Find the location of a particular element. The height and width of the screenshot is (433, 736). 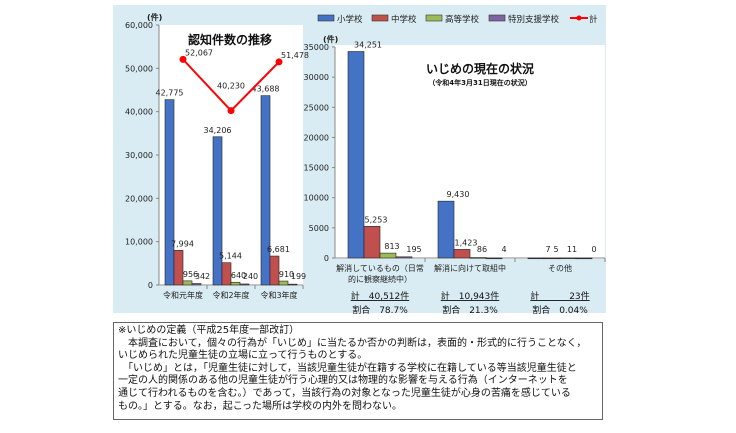

bar-label: 5 is located at coordinates (555, 249).